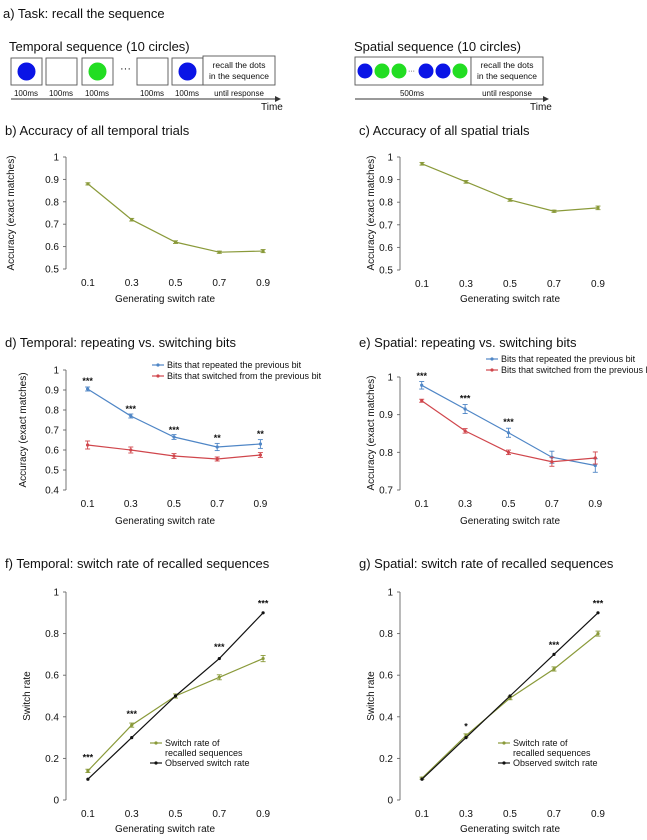  Describe the element at coordinates (132, 814) in the screenshot. I see `x-tick-label: 0.3` at that location.